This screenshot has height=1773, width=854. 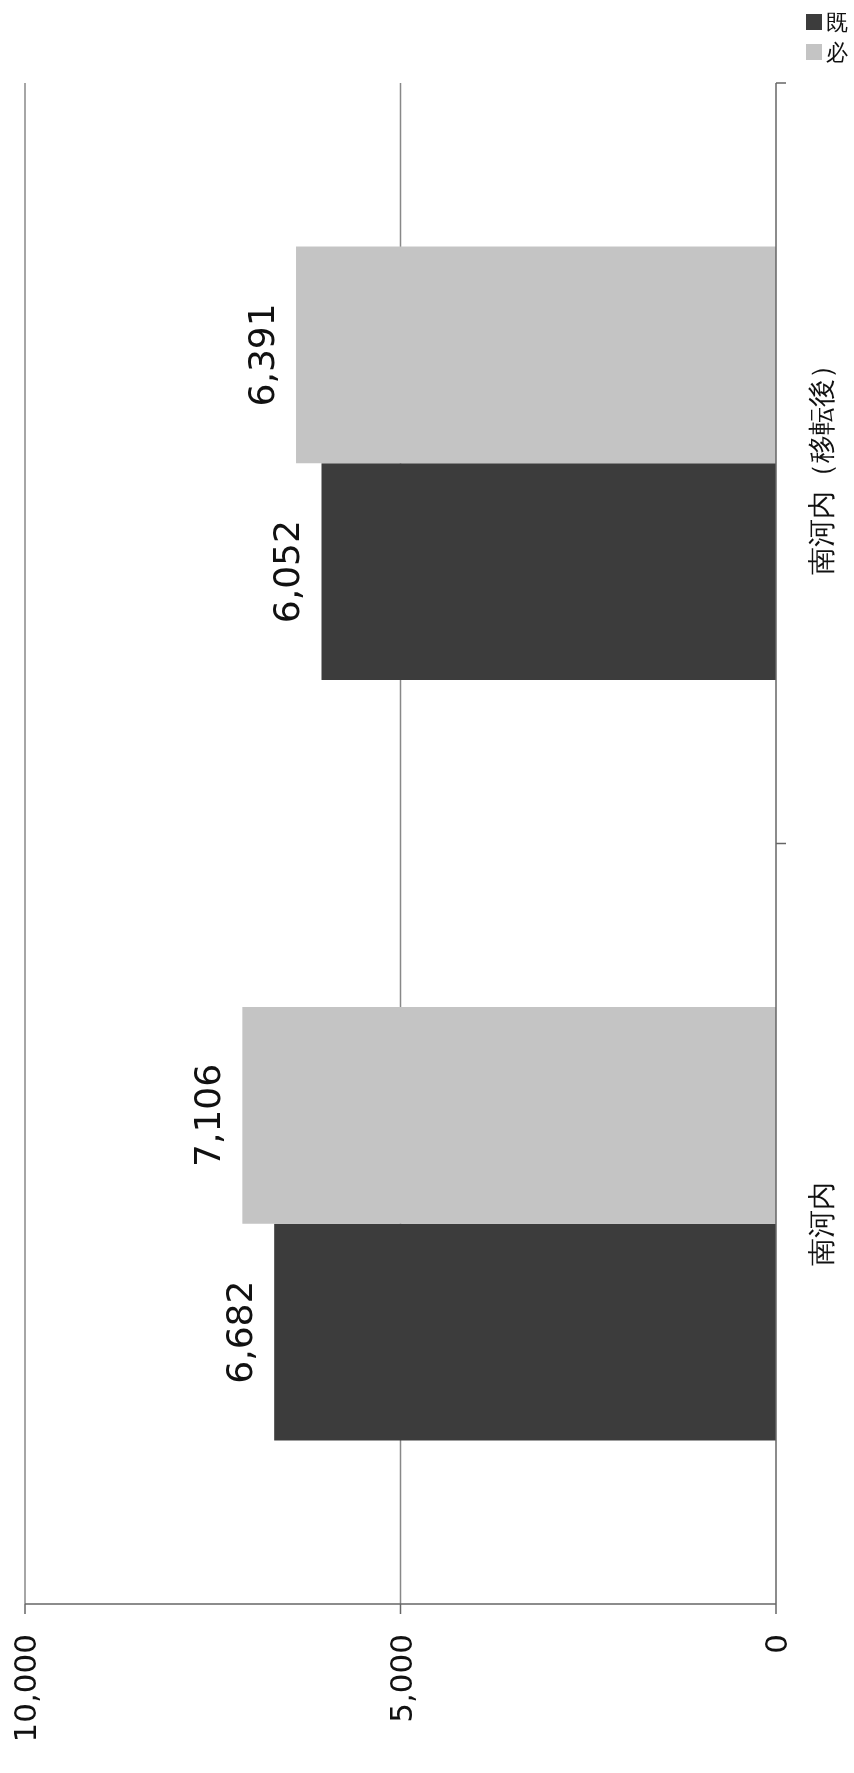 I want to click on x-tick-label: 0, so click(x=776, y=1644).